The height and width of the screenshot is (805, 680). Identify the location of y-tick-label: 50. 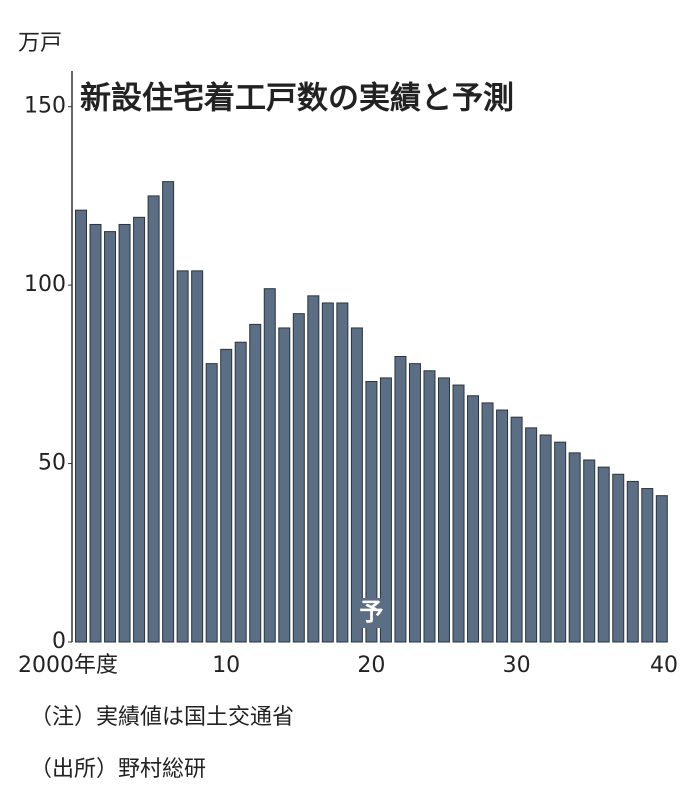
(52, 463).